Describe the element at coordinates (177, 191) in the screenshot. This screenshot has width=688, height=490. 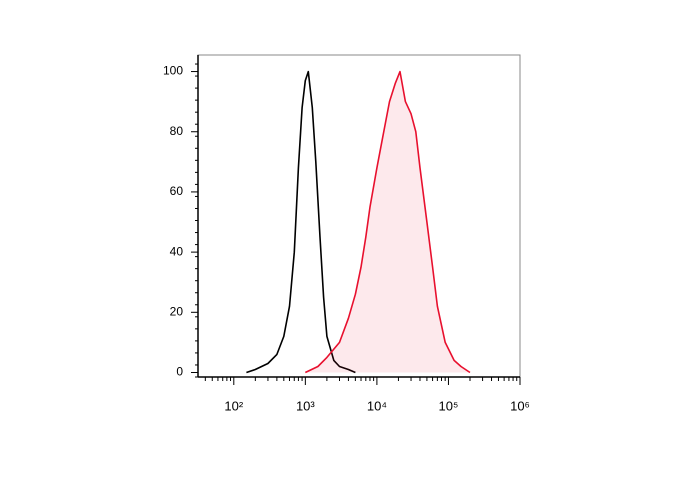
I see `y-tick-label: 60` at that location.